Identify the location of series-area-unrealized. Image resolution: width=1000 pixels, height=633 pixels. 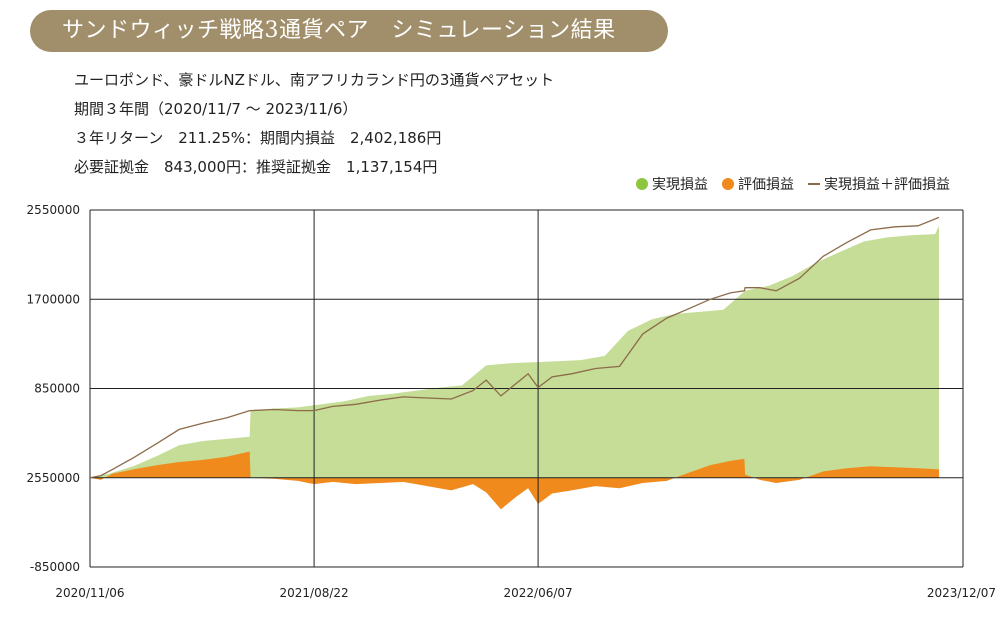
(514, 480).